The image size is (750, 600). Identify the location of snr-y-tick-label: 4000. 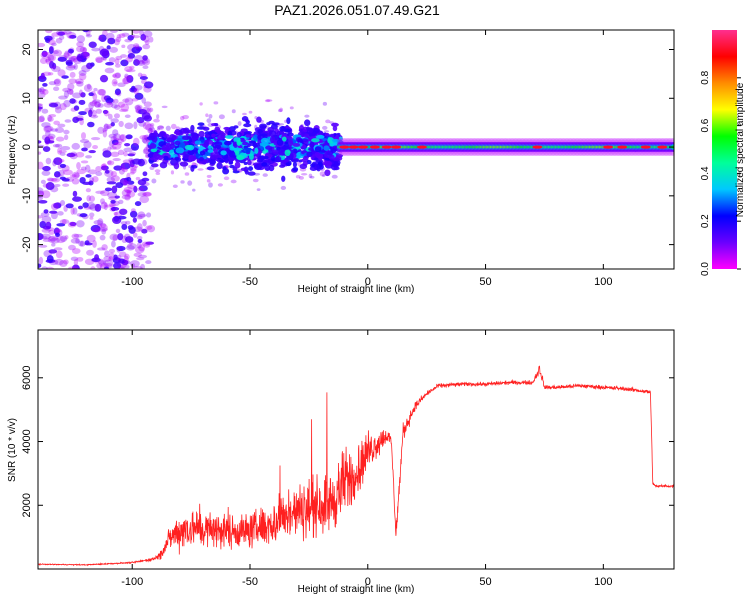
(27, 441).